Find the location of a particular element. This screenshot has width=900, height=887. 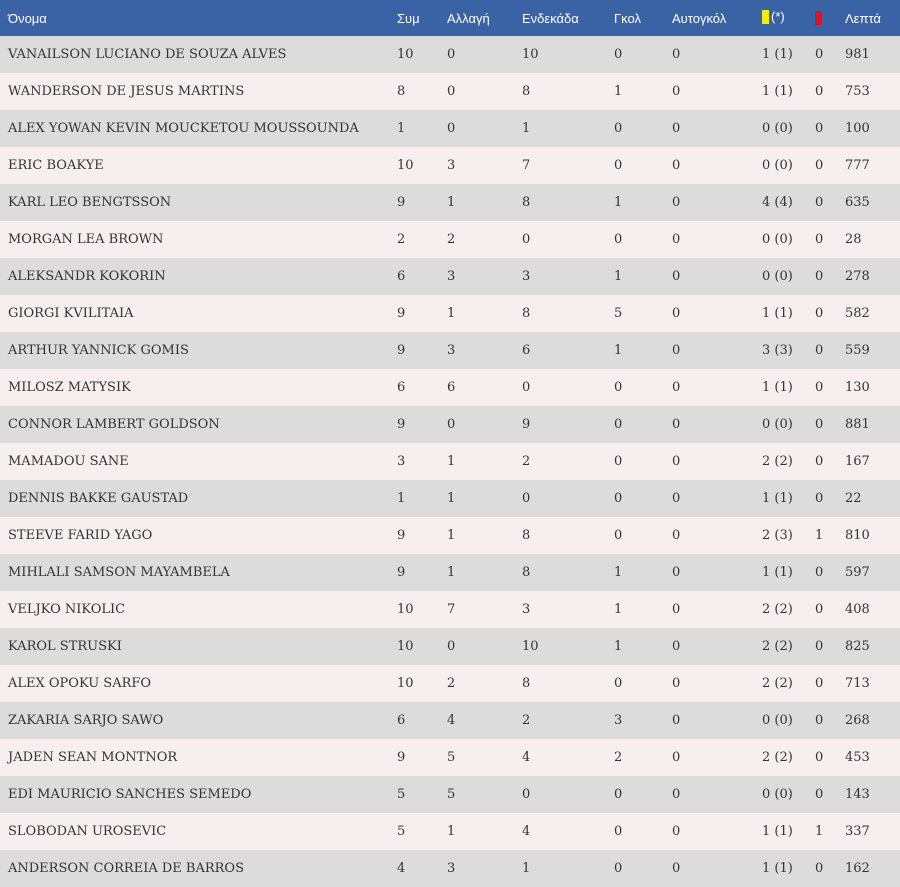

cell-minutes: 713 is located at coordinates (868, 683).